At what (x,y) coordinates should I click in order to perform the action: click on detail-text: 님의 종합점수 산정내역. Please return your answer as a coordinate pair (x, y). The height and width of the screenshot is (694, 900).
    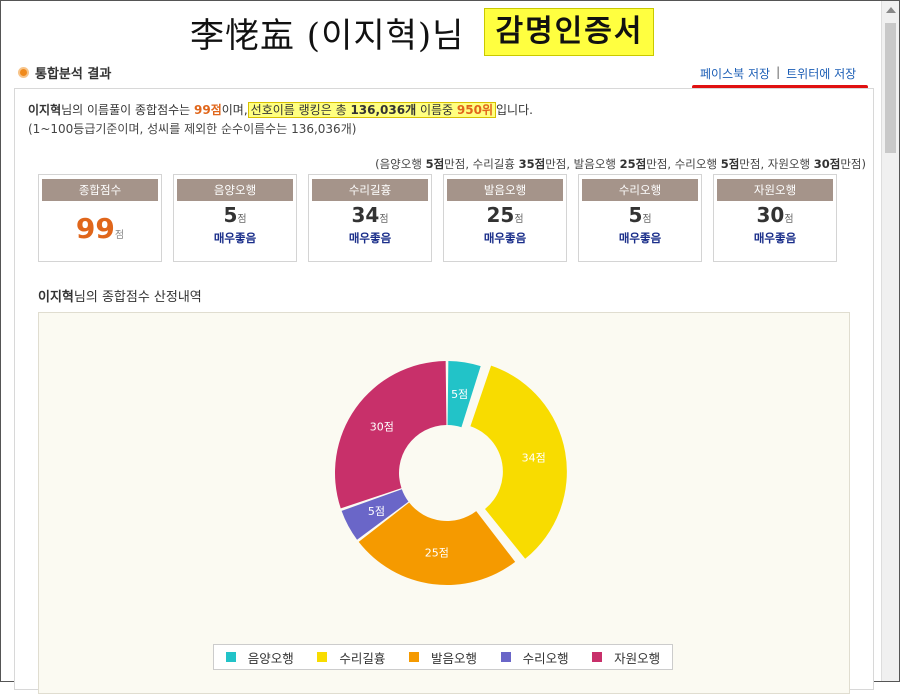
    Looking at the image, I should click on (137, 297).